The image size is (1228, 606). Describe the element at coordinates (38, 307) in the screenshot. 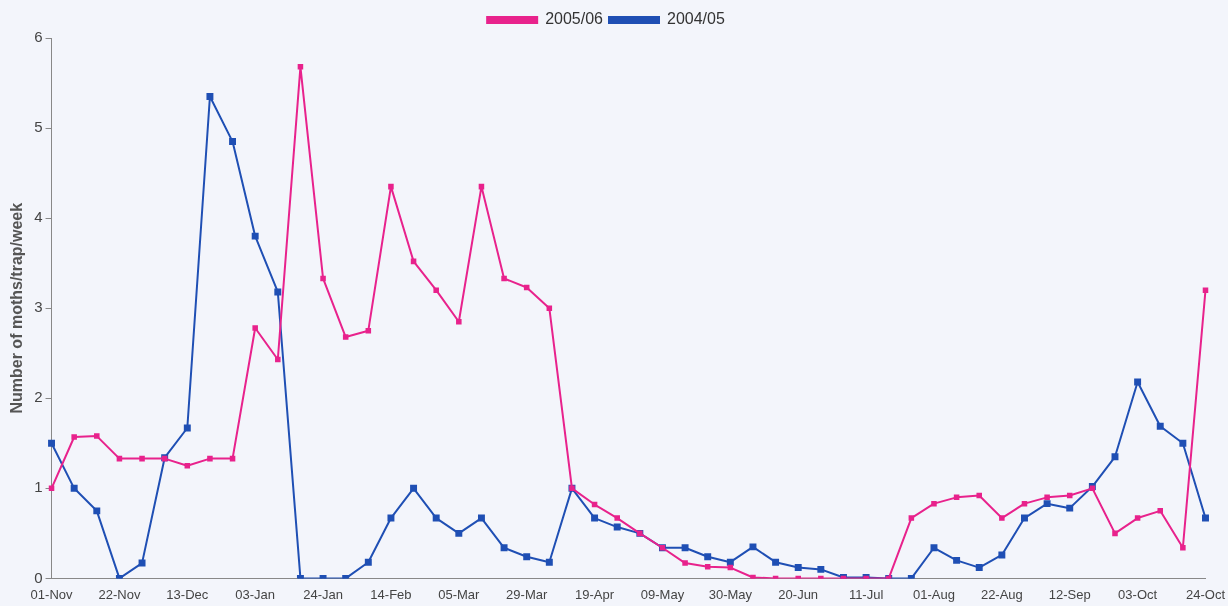

I see `y-tick-label: 3` at that location.